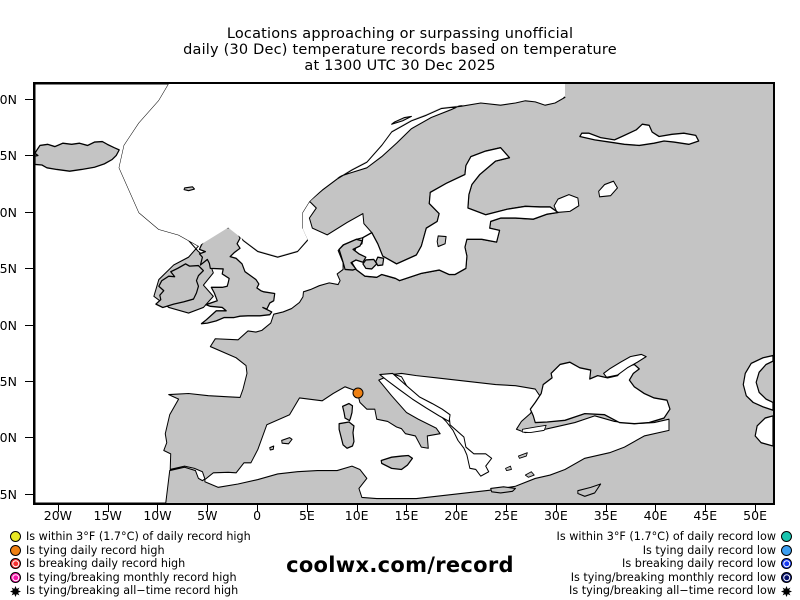  Describe the element at coordinates (257, 515) in the screenshot. I see `x-axis-tick-label: 0` at that location.